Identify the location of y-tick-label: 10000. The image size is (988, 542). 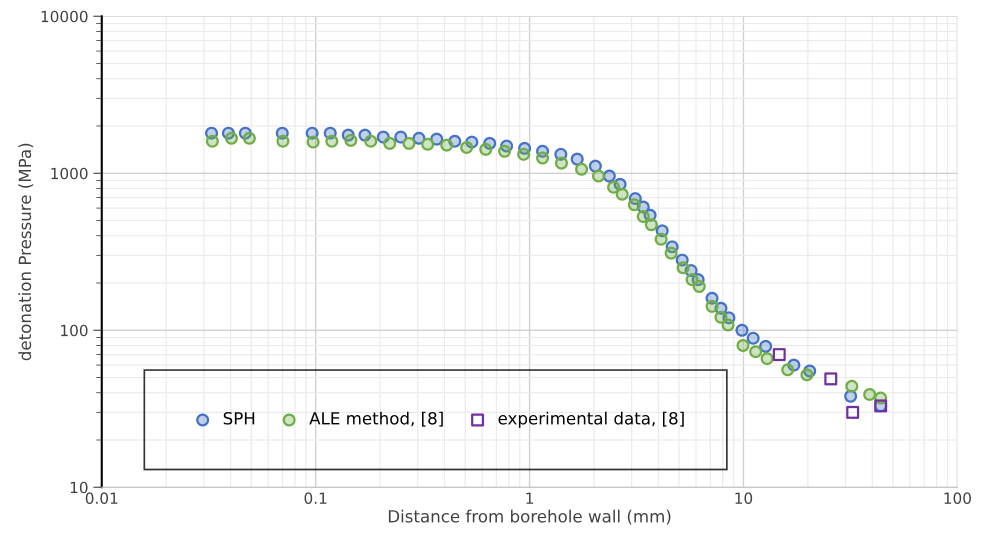
(65, 16).